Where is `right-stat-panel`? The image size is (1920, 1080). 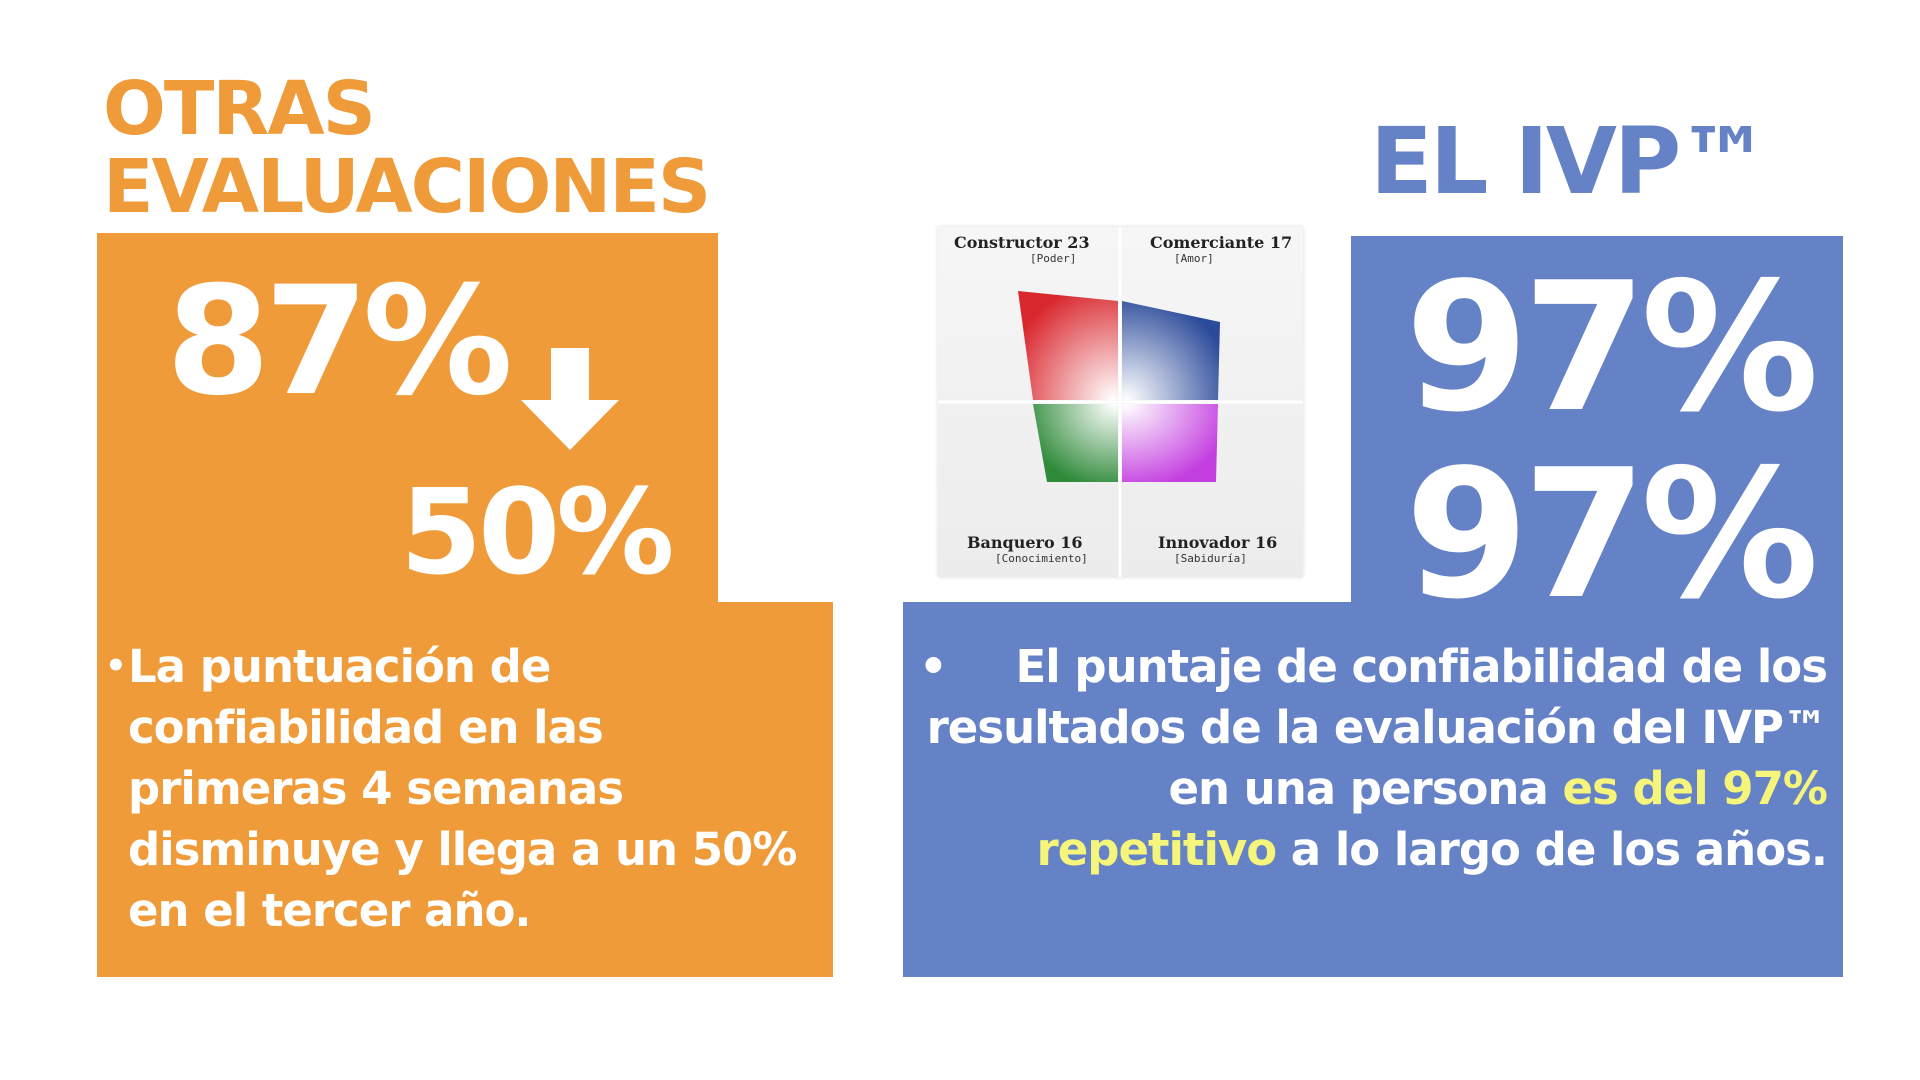 right-stat-panel is located at coordinates (1597, 421).